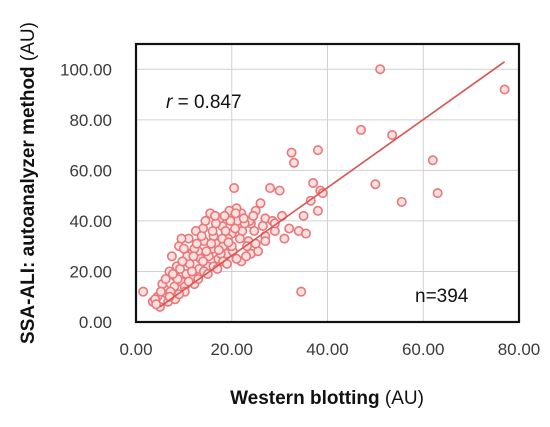 The height and width of the screenshot is (427, 550). I want to click on r-annotation: r = 0.847, so click(204, 102).